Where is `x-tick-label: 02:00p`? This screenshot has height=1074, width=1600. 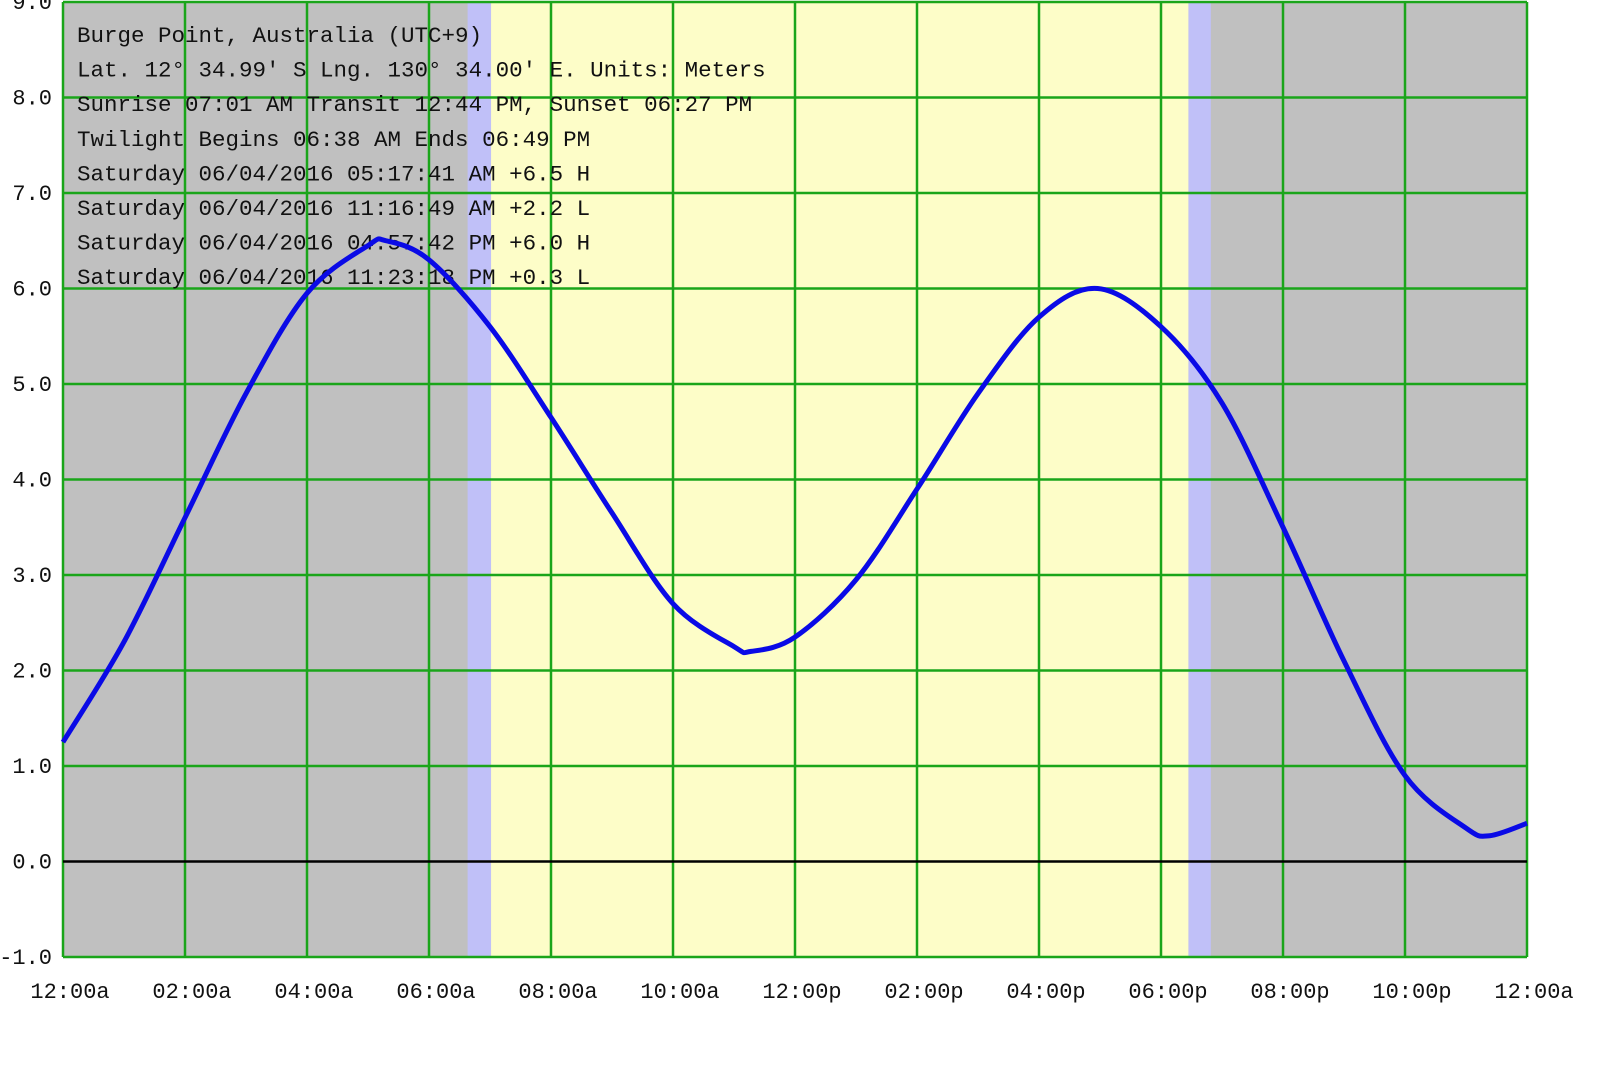 x-tick-label: 02:00p is located at coordinates (923, 992).